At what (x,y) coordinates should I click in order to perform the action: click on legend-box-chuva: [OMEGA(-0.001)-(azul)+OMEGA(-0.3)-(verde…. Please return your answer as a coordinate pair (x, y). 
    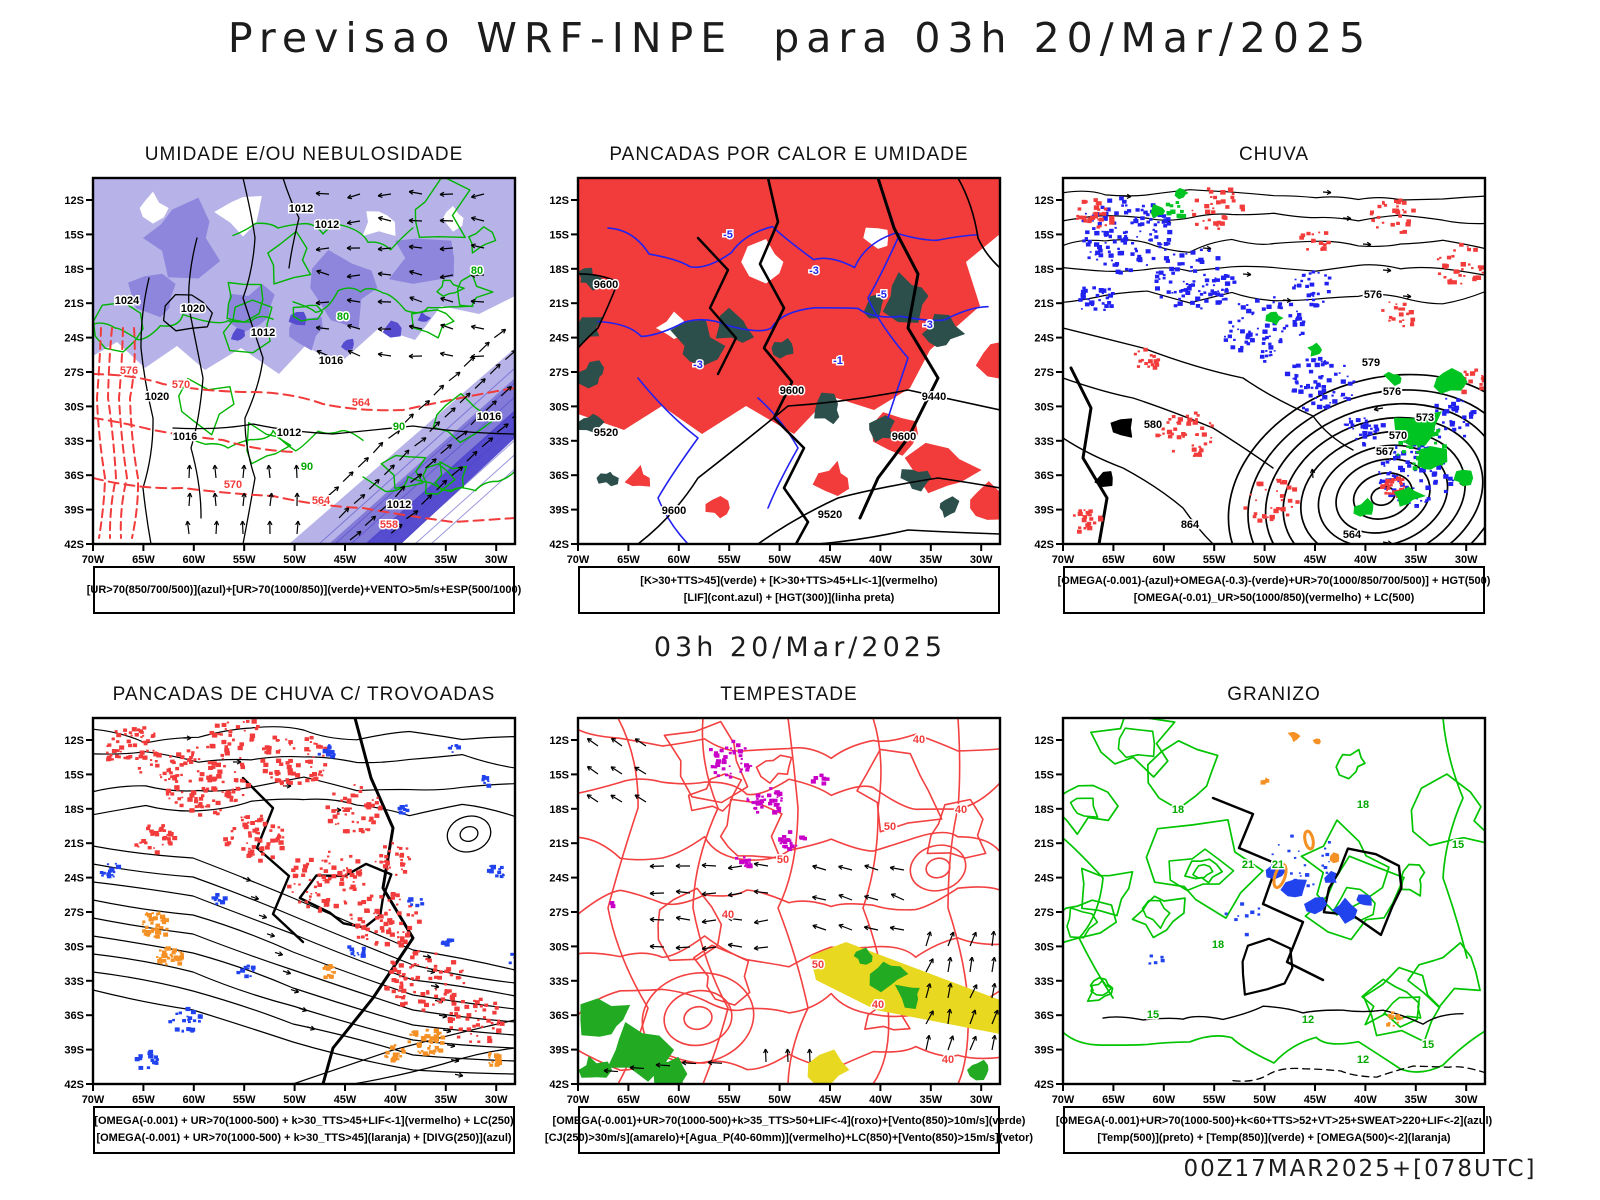
    Looking at the image, I should click on (1274, 590).